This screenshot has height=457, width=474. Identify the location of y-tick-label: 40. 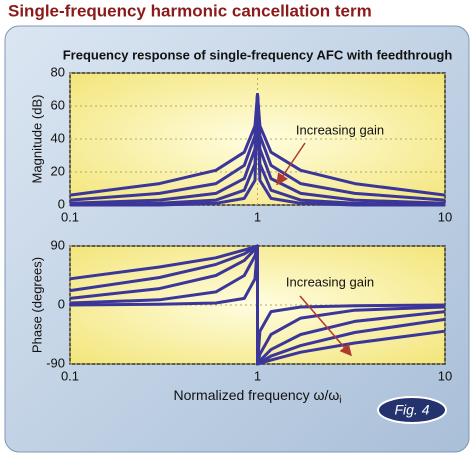
(58, 137).